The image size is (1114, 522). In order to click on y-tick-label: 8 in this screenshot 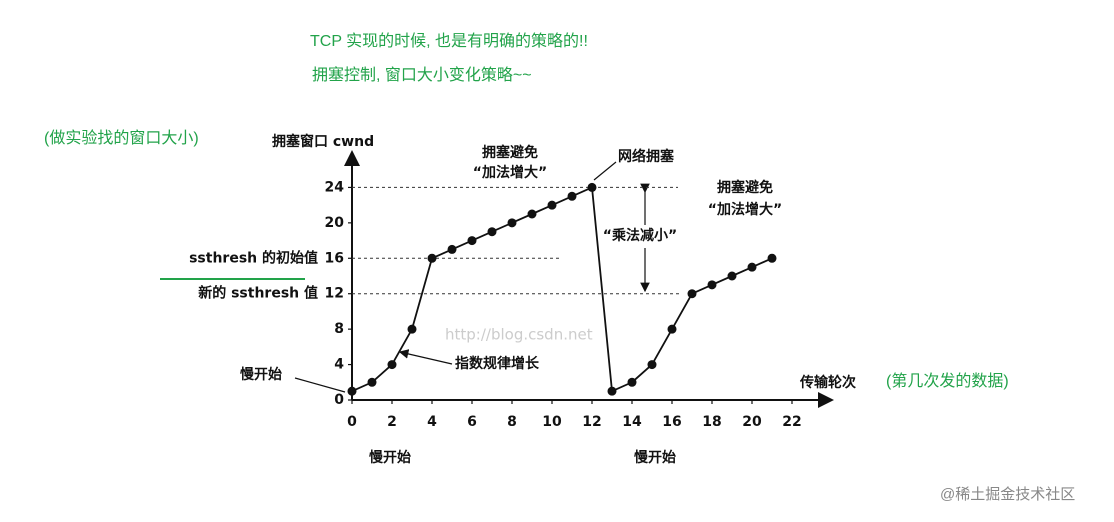, I will do `click(339, 329)`.